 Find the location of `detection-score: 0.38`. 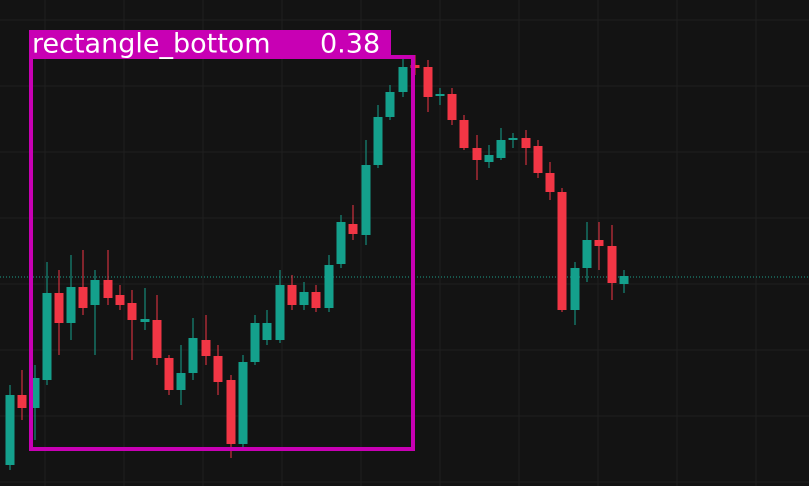

detection-score: 0.38 is located at coordinates (350, 44).